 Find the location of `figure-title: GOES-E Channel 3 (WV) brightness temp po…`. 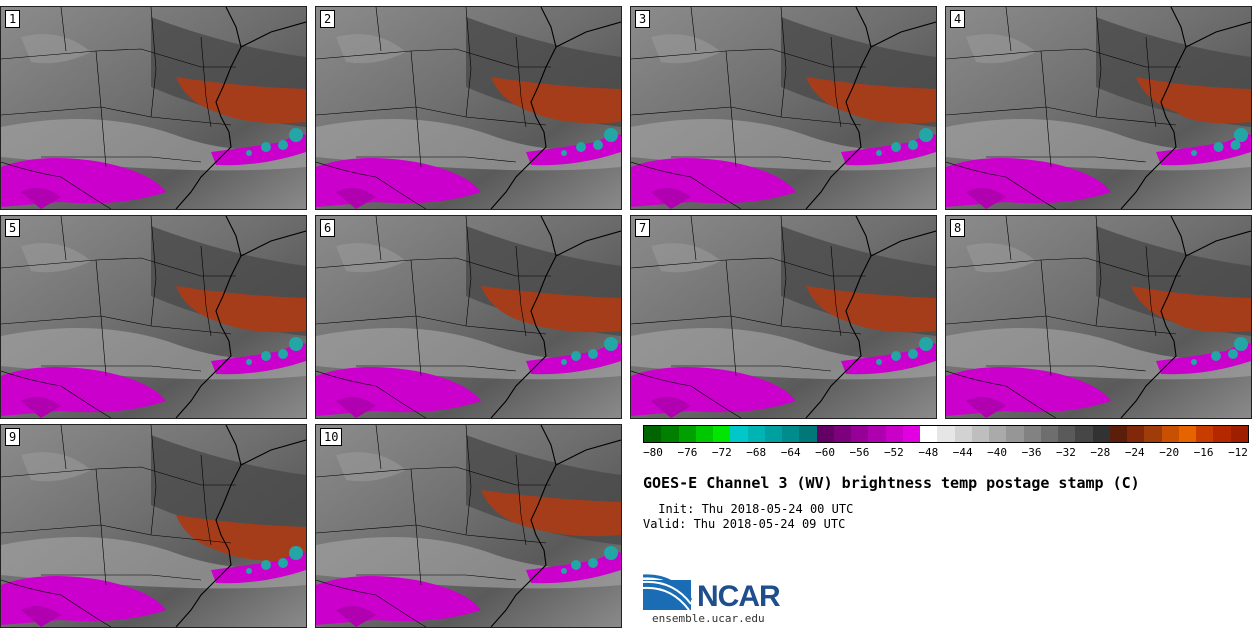

figure-title: GOES-E Channel 3 (WV) brightness temp po… is located at coordinates (891, 483).